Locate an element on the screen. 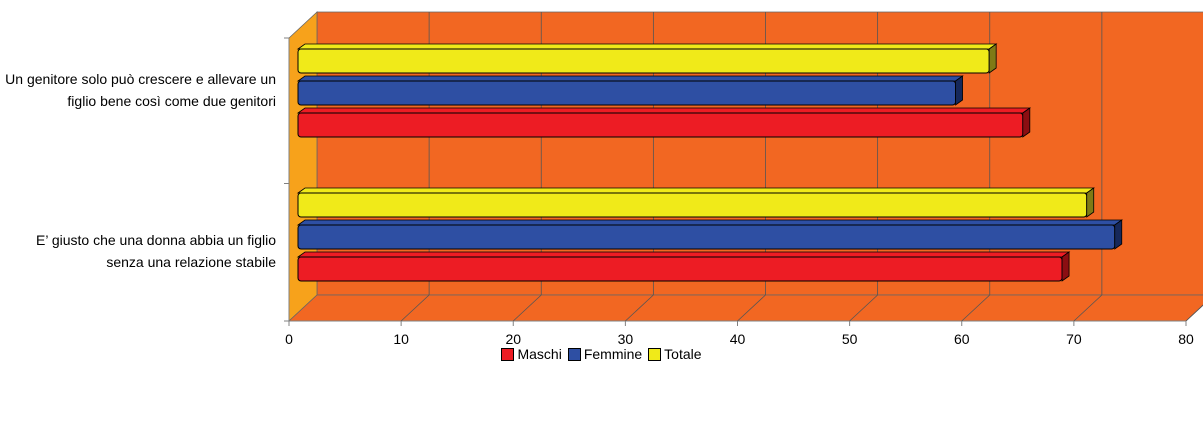 This screenshot has height=421, width=1203. legend-item-femmine: Femmine is located at coordinates (605, 354).